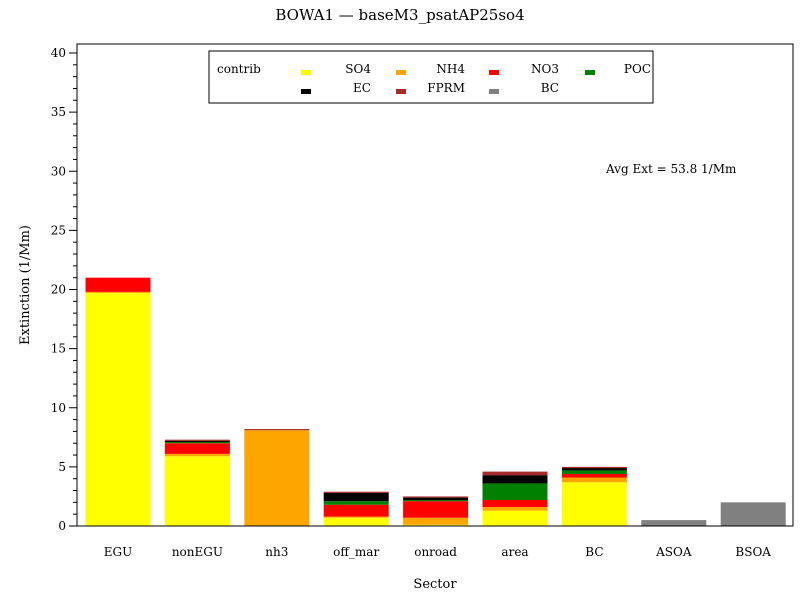 The width and height of the screenshot is (800, 600). Describe the element at coordinates (62, 467) in the screenshot. I see `y-tick-label: 5` at that location.